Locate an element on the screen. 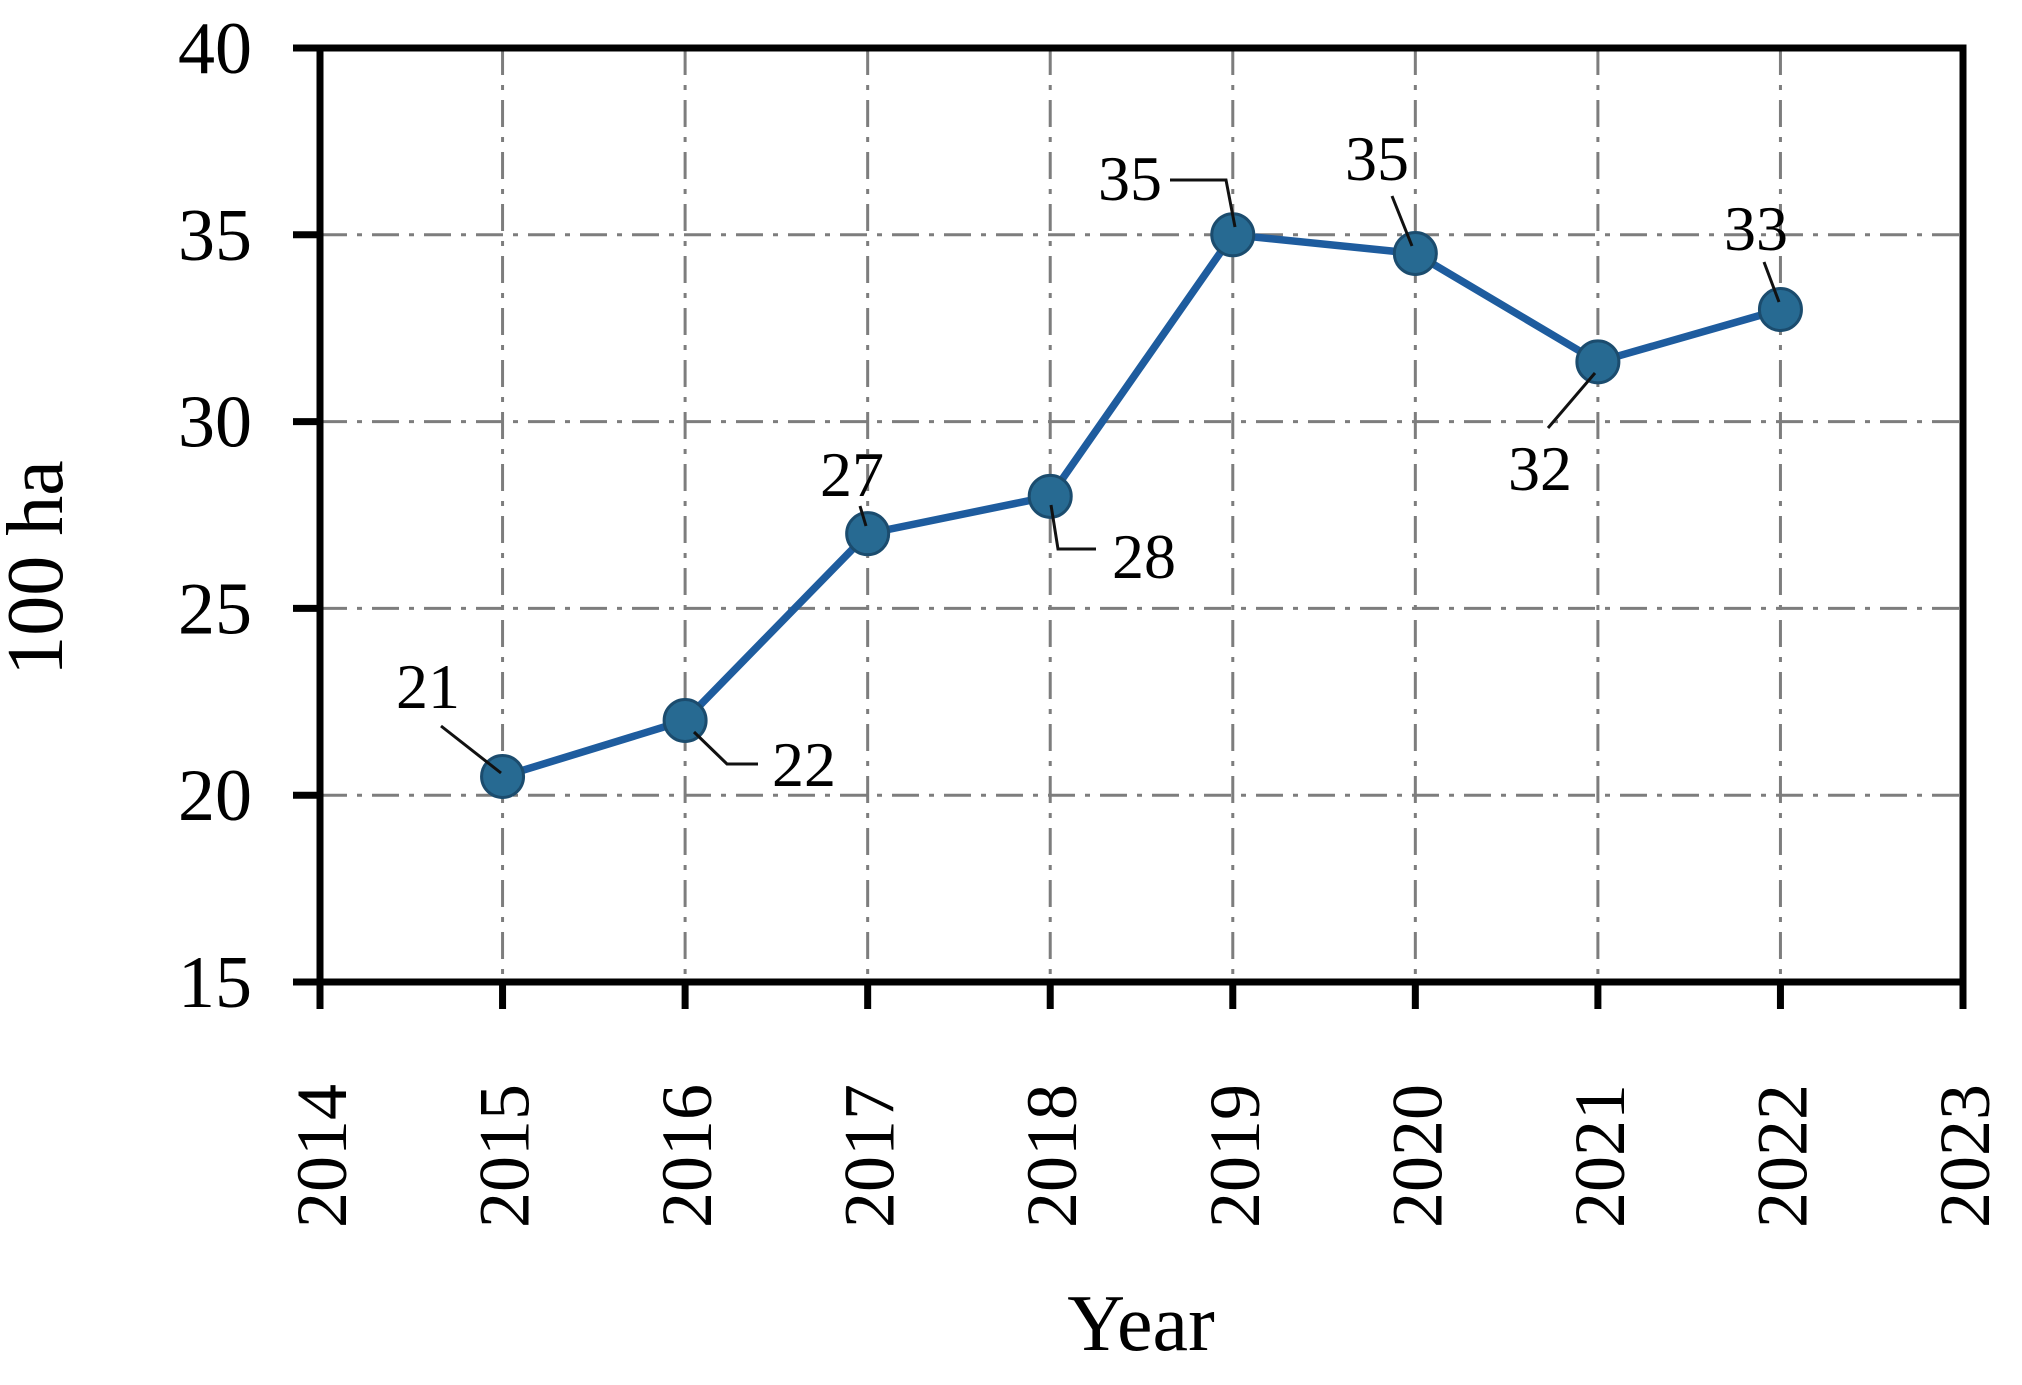 The width and height of the screenshot is (2022, 1385). y-tick-label-15: 15 is located at coordinates (215, 983).